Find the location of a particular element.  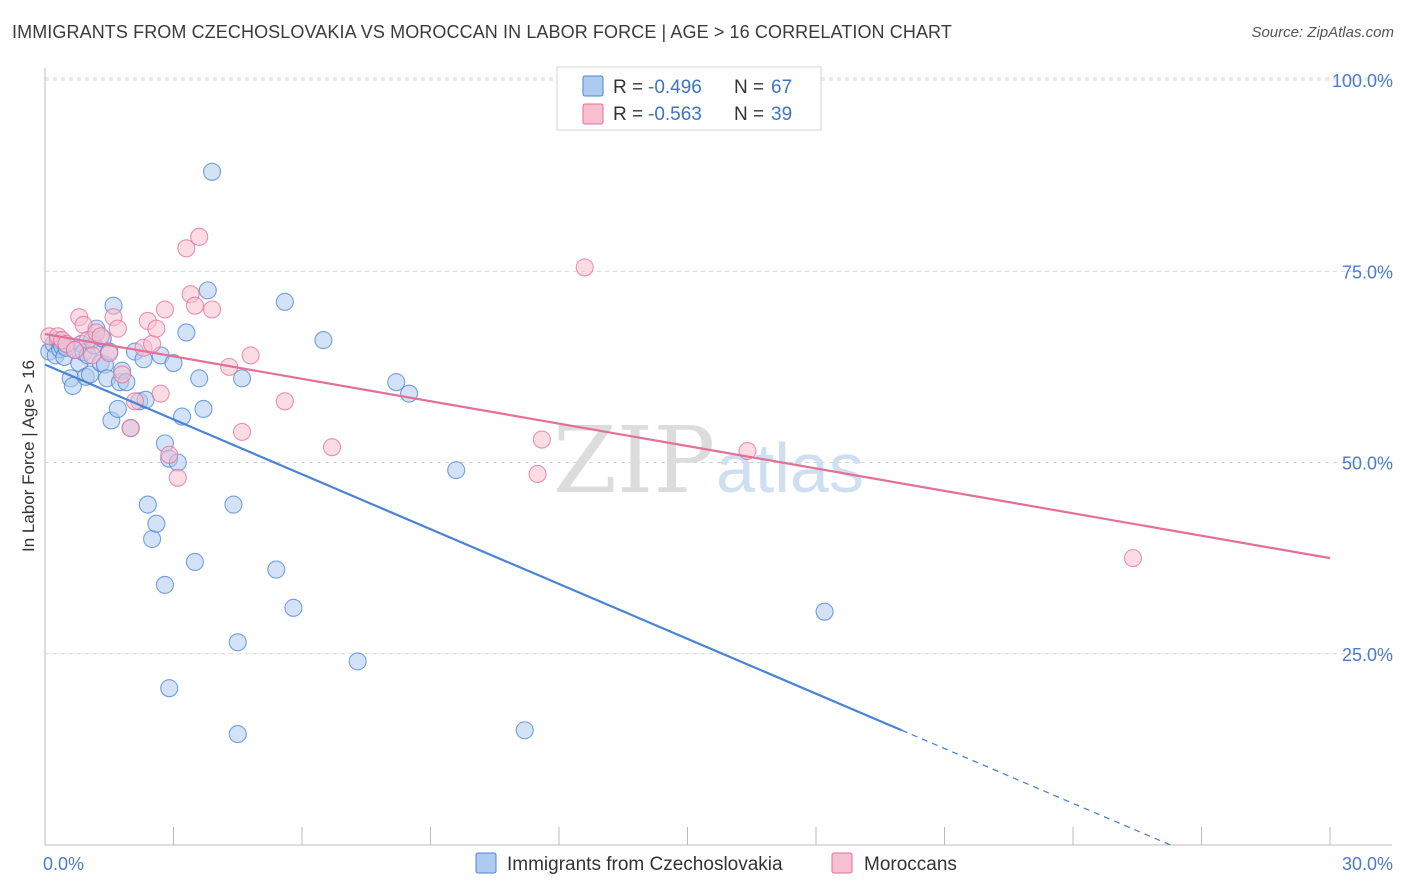

legend-swatch-moroccan is located at coordinates (593, 114).